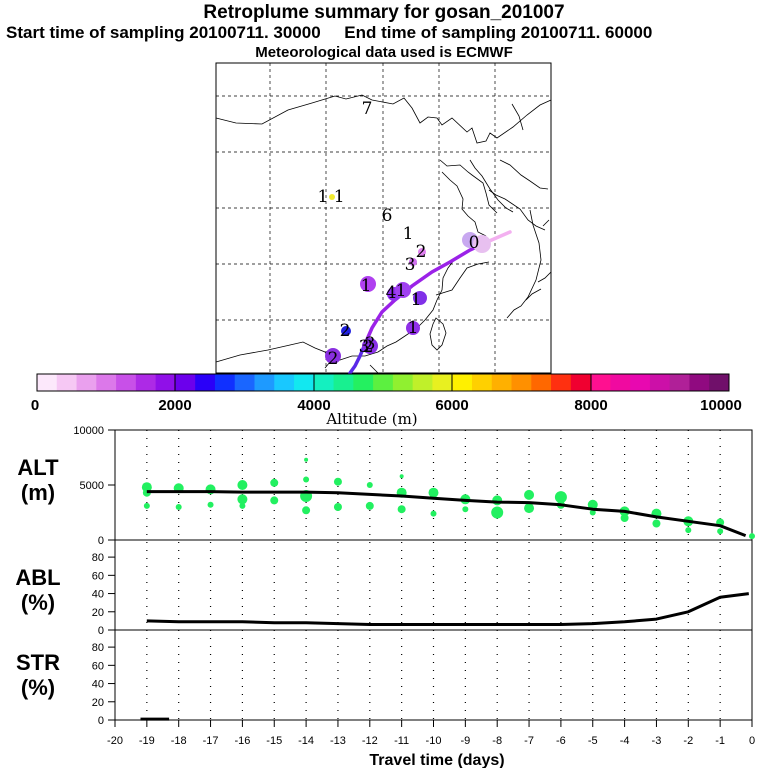  I want to click on map-number-label: 0, so click(474, 243).